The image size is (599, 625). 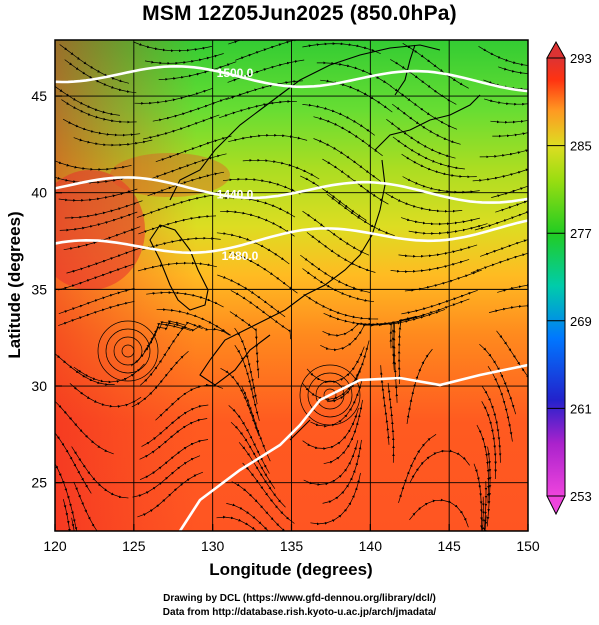 I want to click on x-tick-label: 125, so click(x=134, y=546).